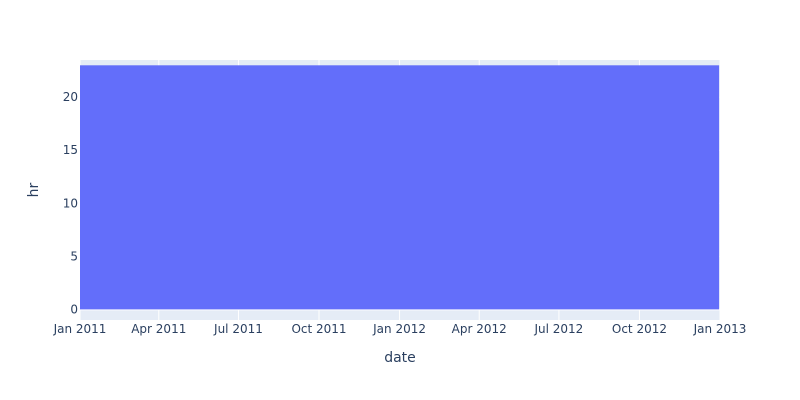  I want to click on x-tick-label: Oct 2012, so click(639, 329).